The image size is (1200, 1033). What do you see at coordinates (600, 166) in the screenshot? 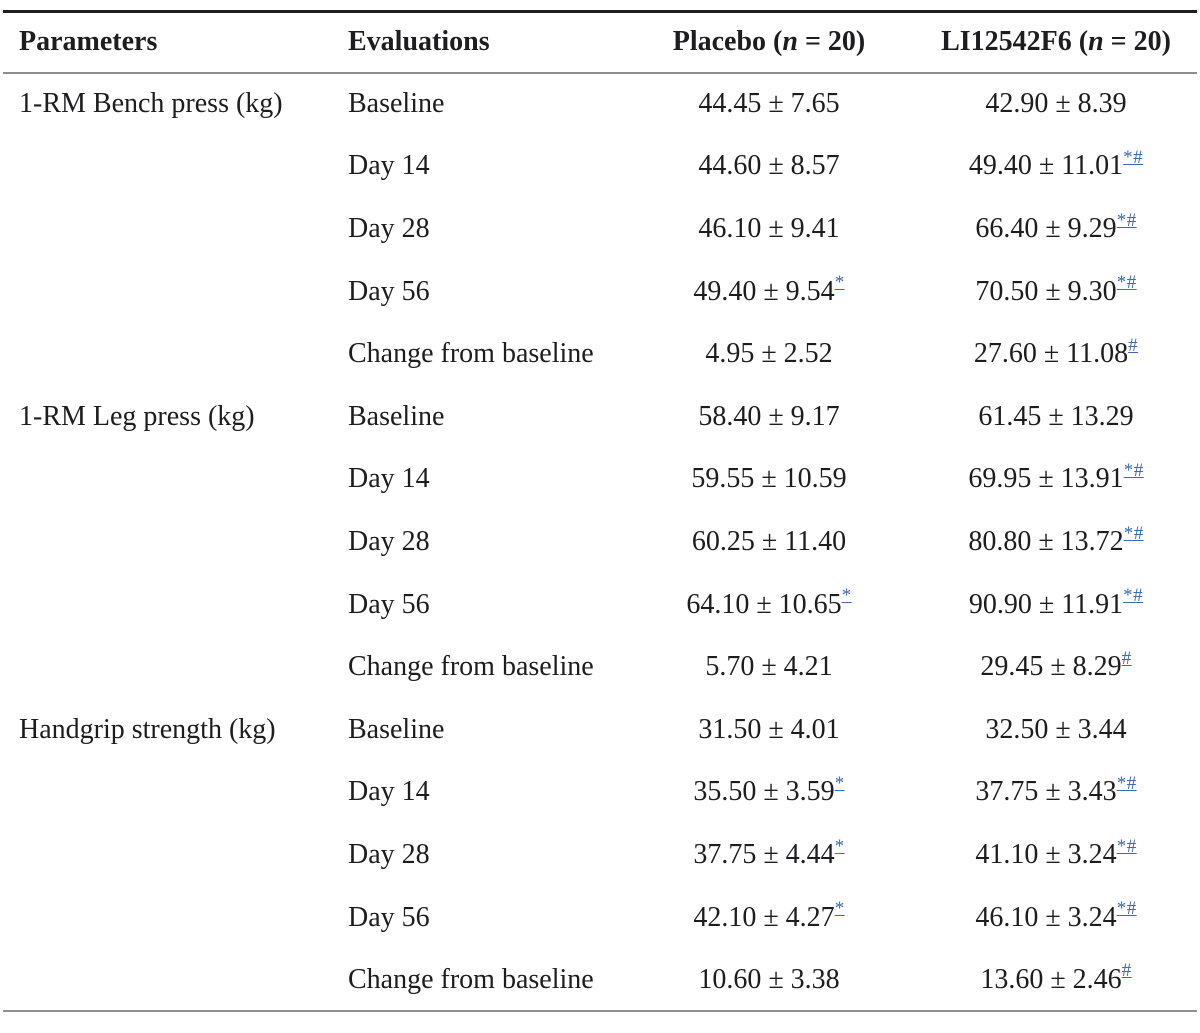
I see `table-row: Day 14 44.60 ± 8.57 49.40 ± 11.01*#` at bounding box center [600, 166].